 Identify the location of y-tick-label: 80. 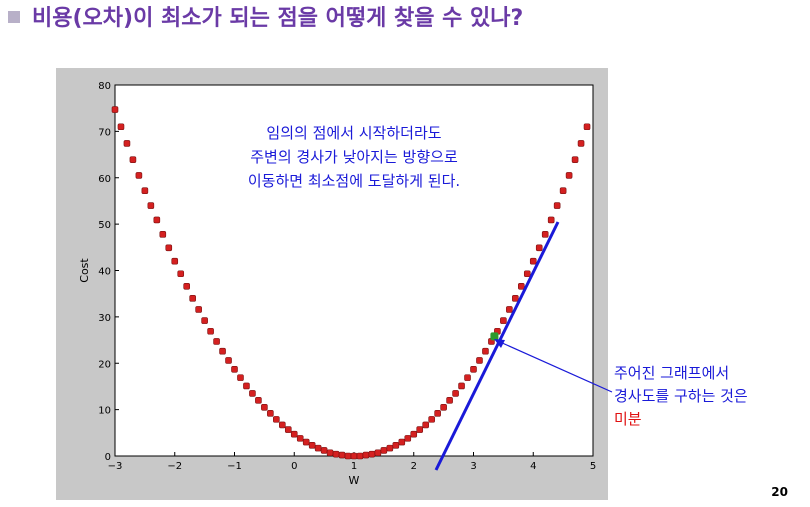
(104, 86).